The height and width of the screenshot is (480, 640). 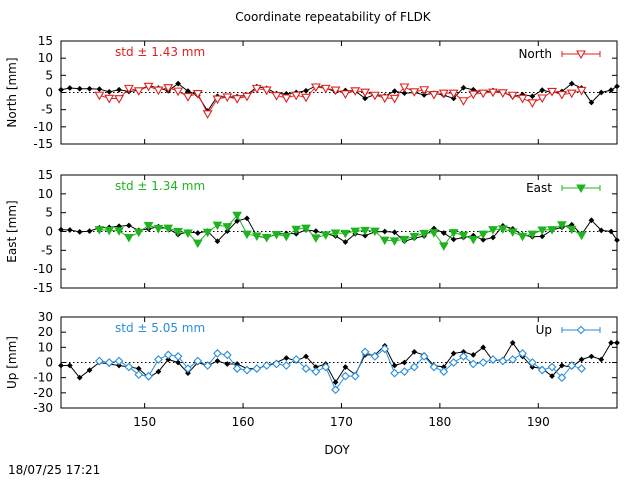 I want to click on chart-title: Coordinate repeatability of FLDK, so click(x=333, y=17).